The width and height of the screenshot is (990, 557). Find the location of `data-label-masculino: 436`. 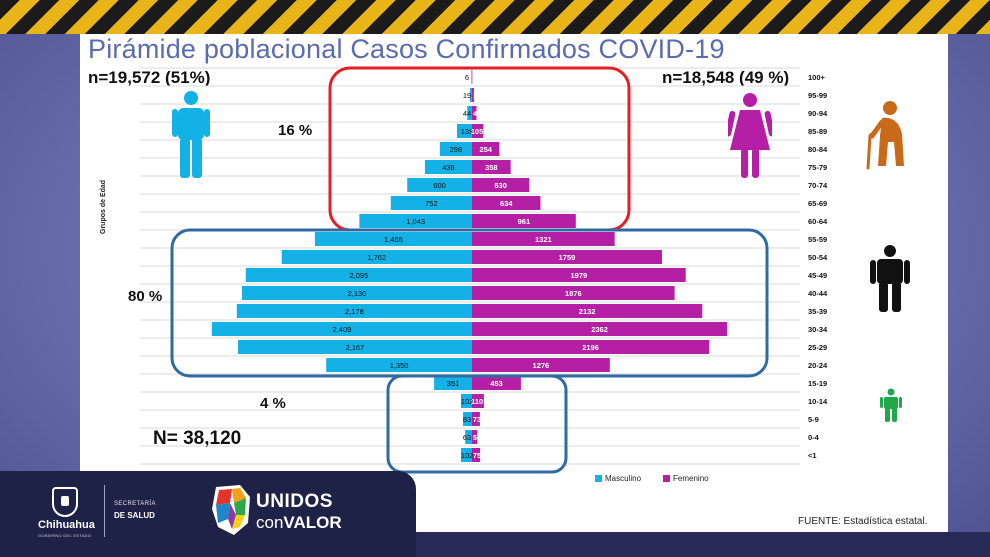

data-label-masculino: 436 is located at coordinates (448, 167).